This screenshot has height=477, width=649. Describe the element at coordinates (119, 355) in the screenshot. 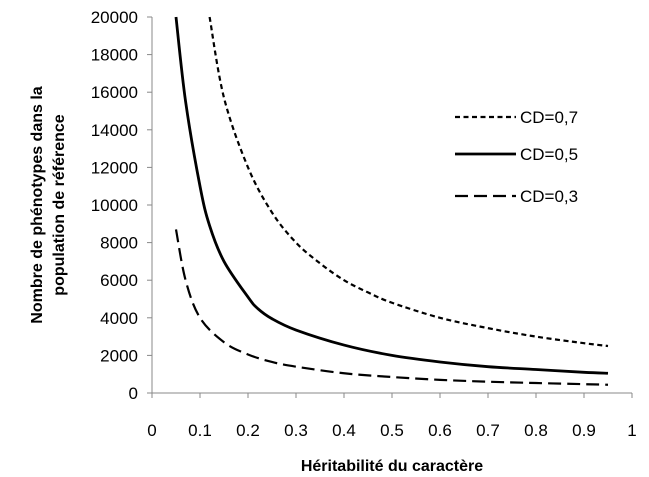

I see `y-tick-label: 2000` at that location.